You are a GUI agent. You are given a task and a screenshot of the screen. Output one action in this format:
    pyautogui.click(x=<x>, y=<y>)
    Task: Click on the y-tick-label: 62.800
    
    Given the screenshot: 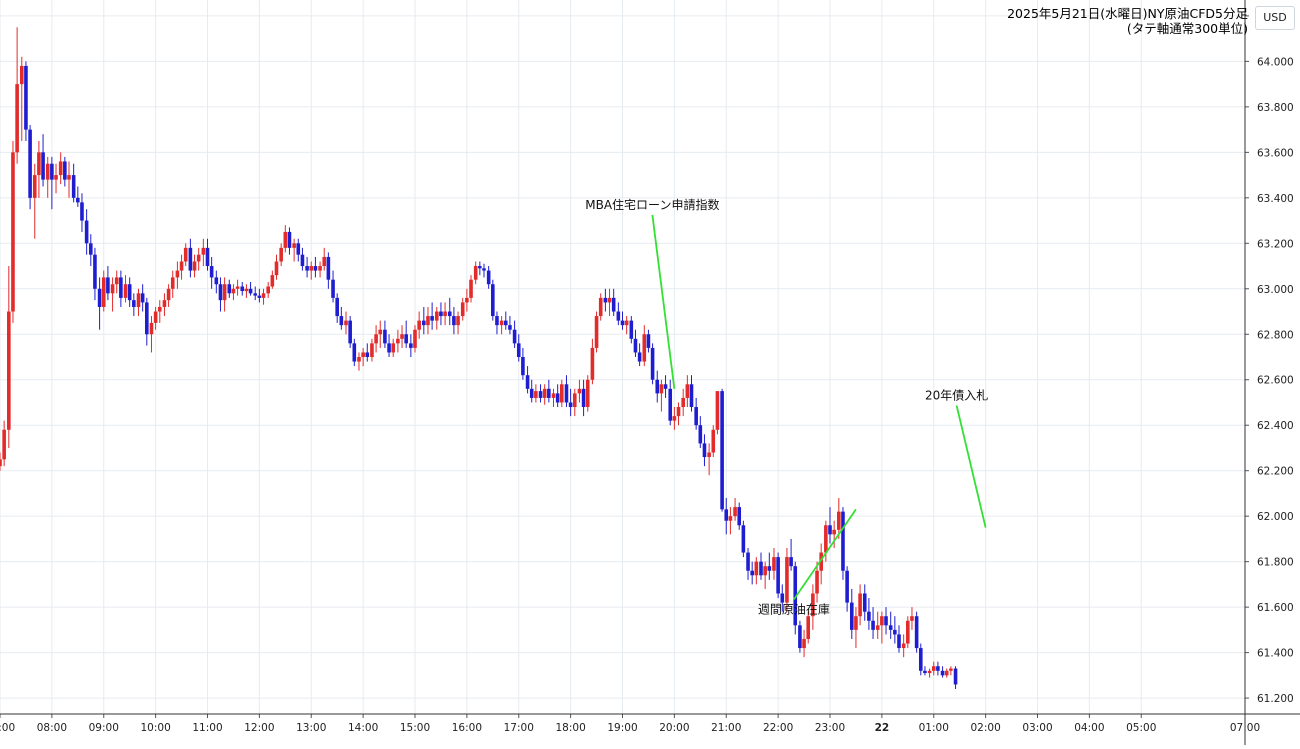 What is the action you would take?
    pyautogui.click(x=1275, y=335)
    